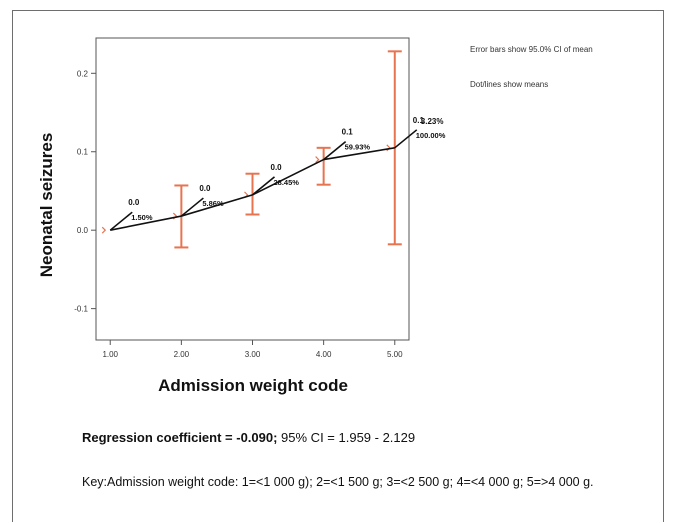  I want to click on y-tick-label: 0.1, so click(83, 152).